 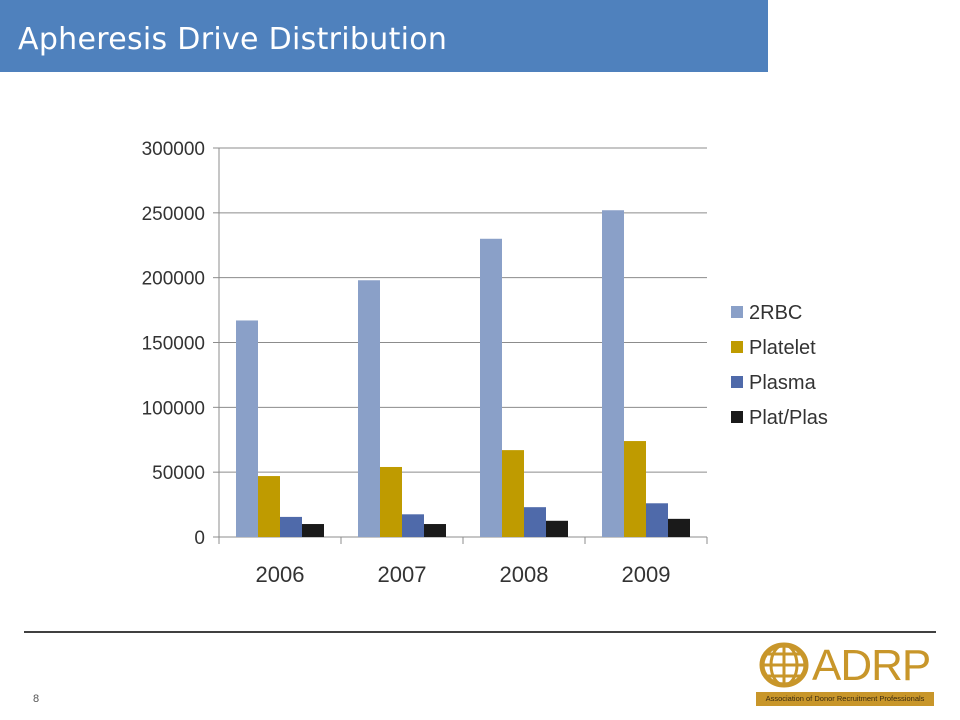 What do you see at coordinates (782, 348) in the screenshot?
I see `legend-label: Platelet` at bounding box center [782, 348].